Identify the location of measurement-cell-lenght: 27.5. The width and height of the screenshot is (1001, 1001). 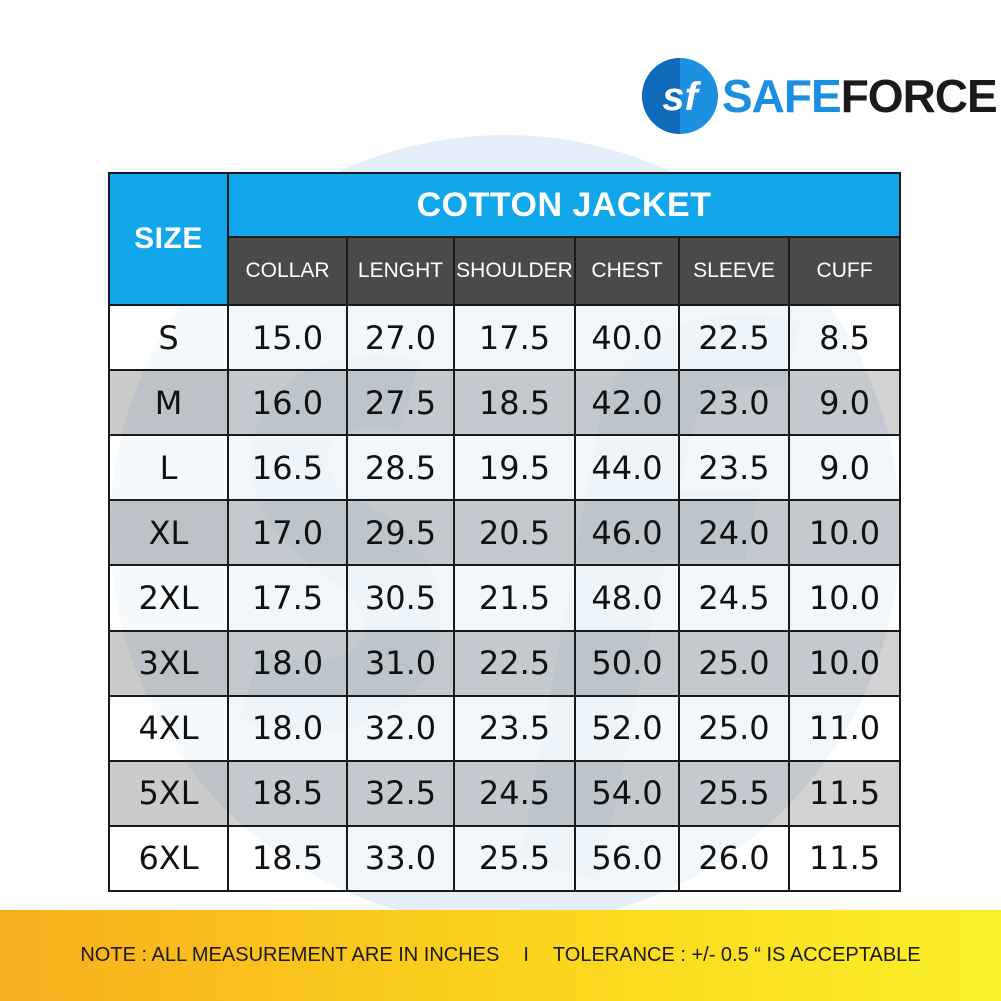
(400, 403).